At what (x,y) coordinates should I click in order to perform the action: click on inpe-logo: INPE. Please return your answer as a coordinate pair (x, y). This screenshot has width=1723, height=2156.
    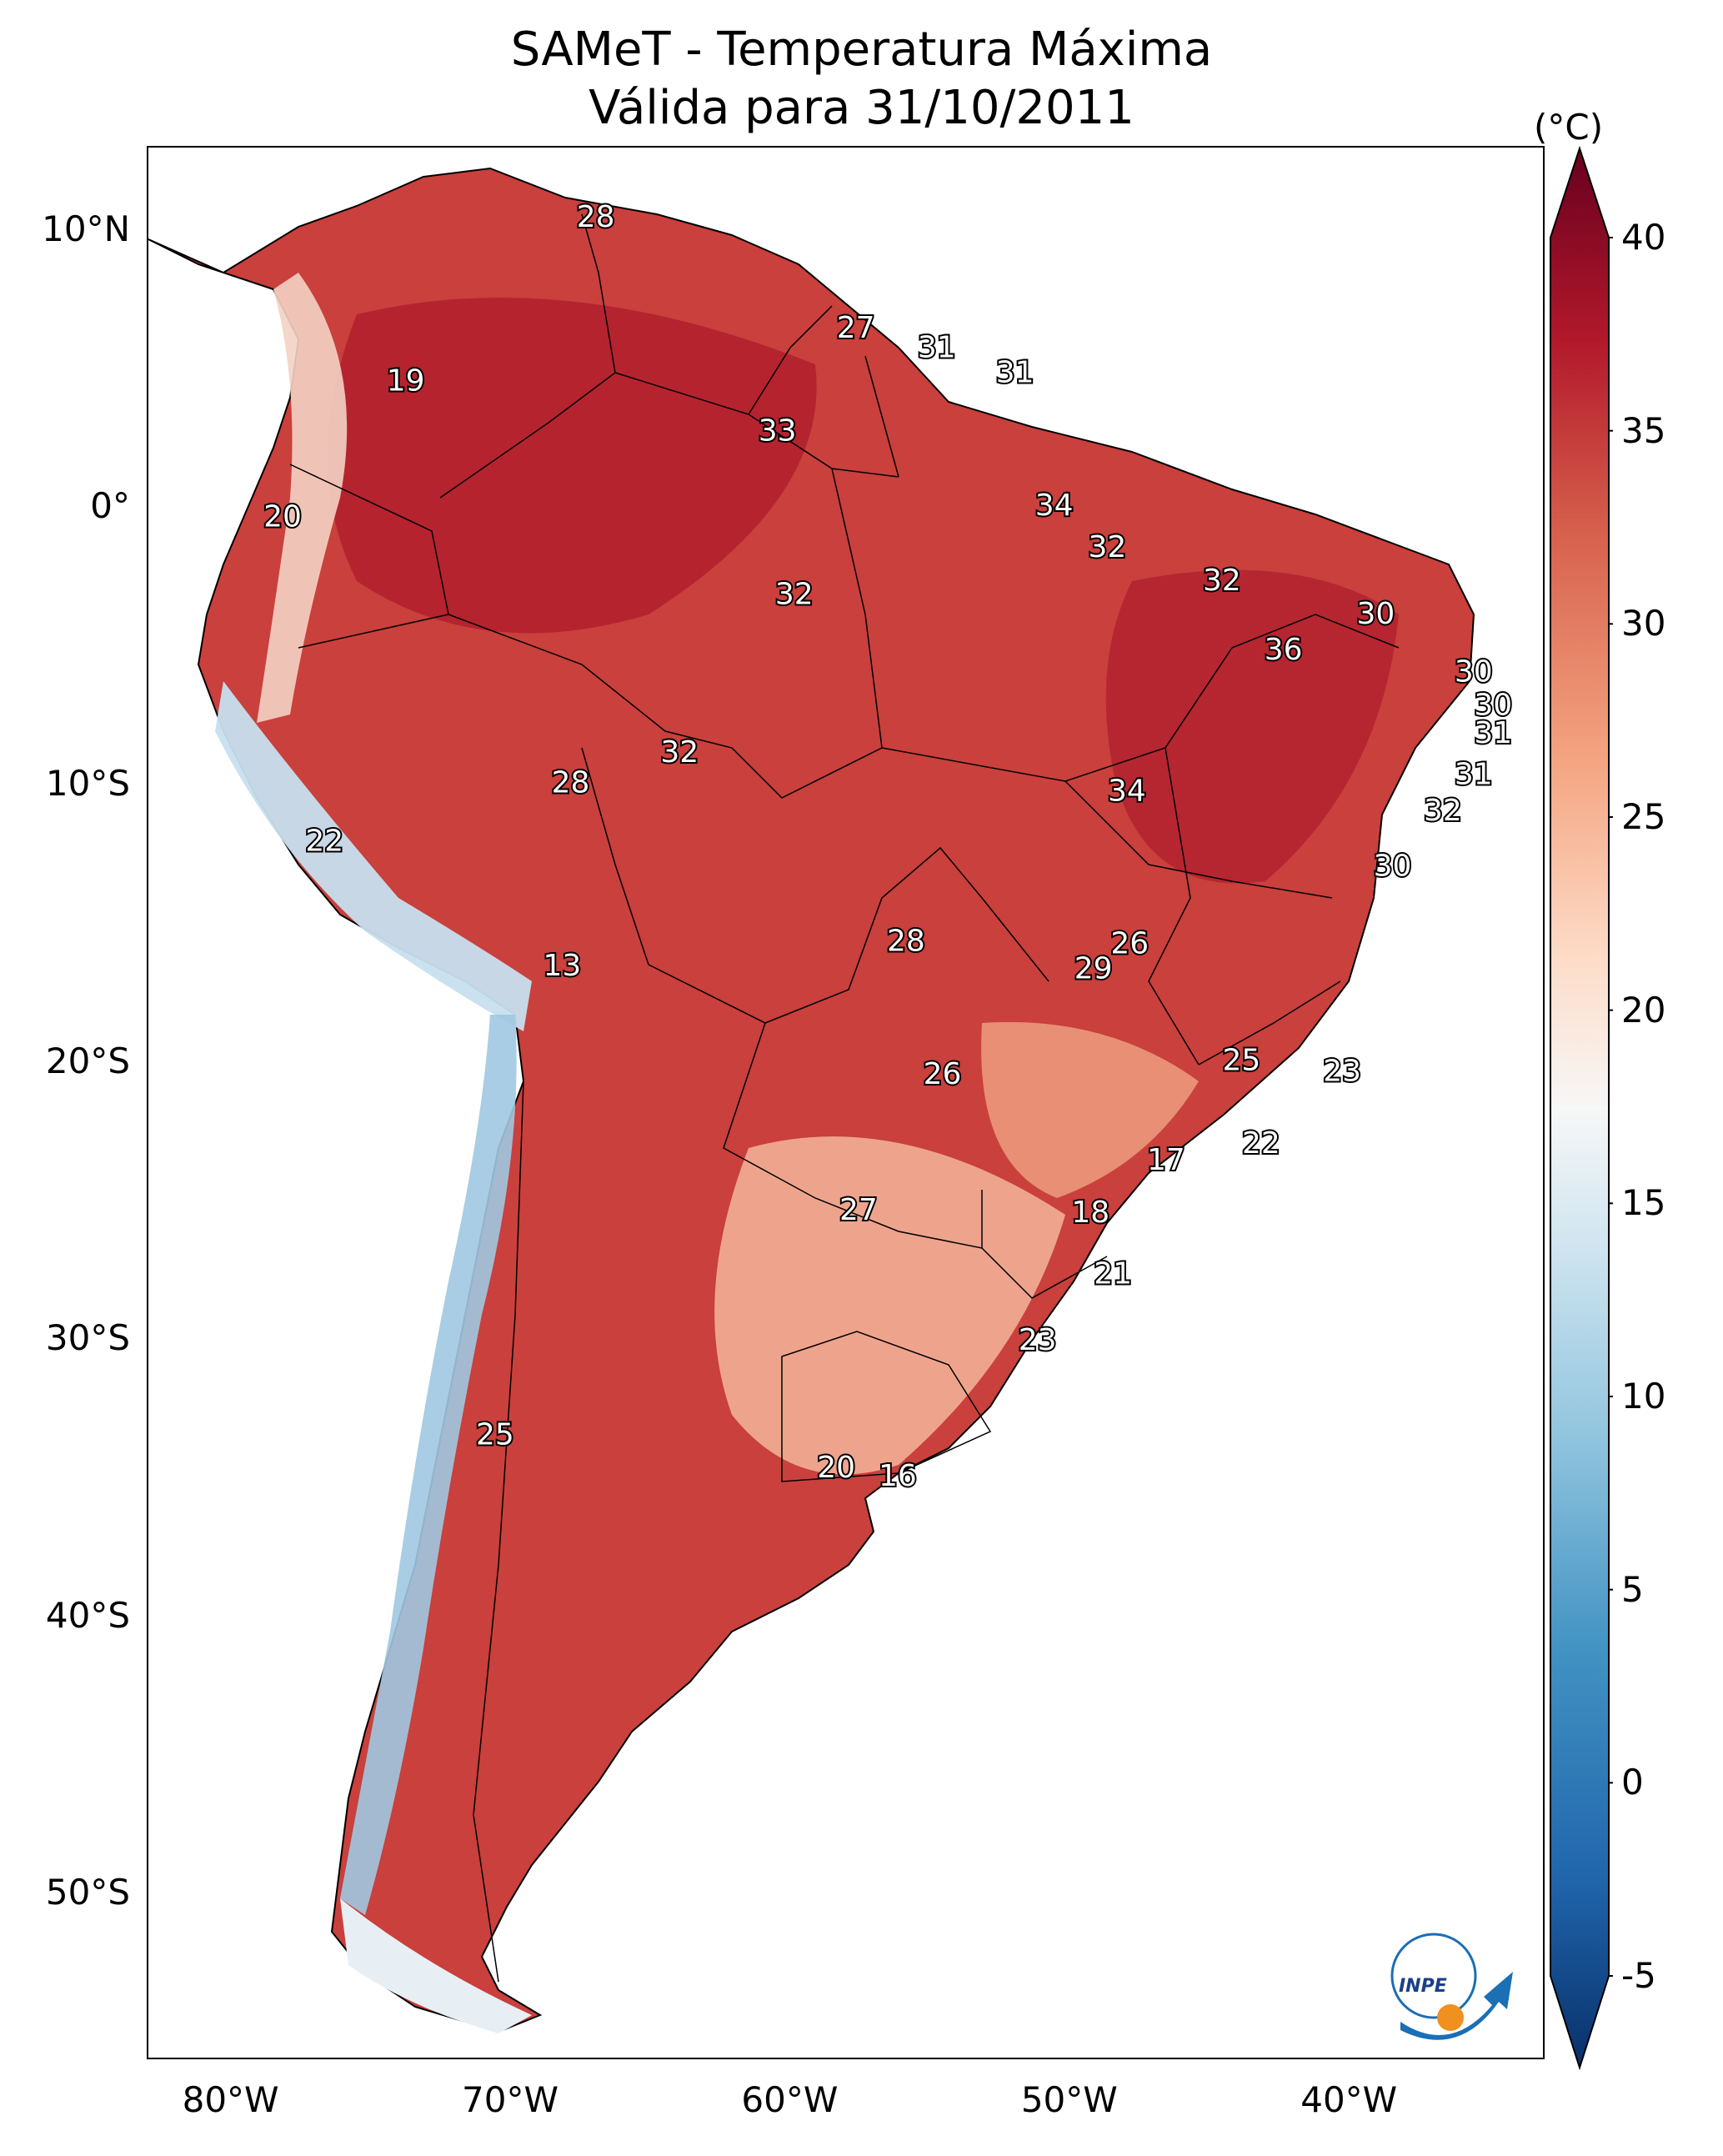
    Looking at the image, I should click on (1452, 1987).